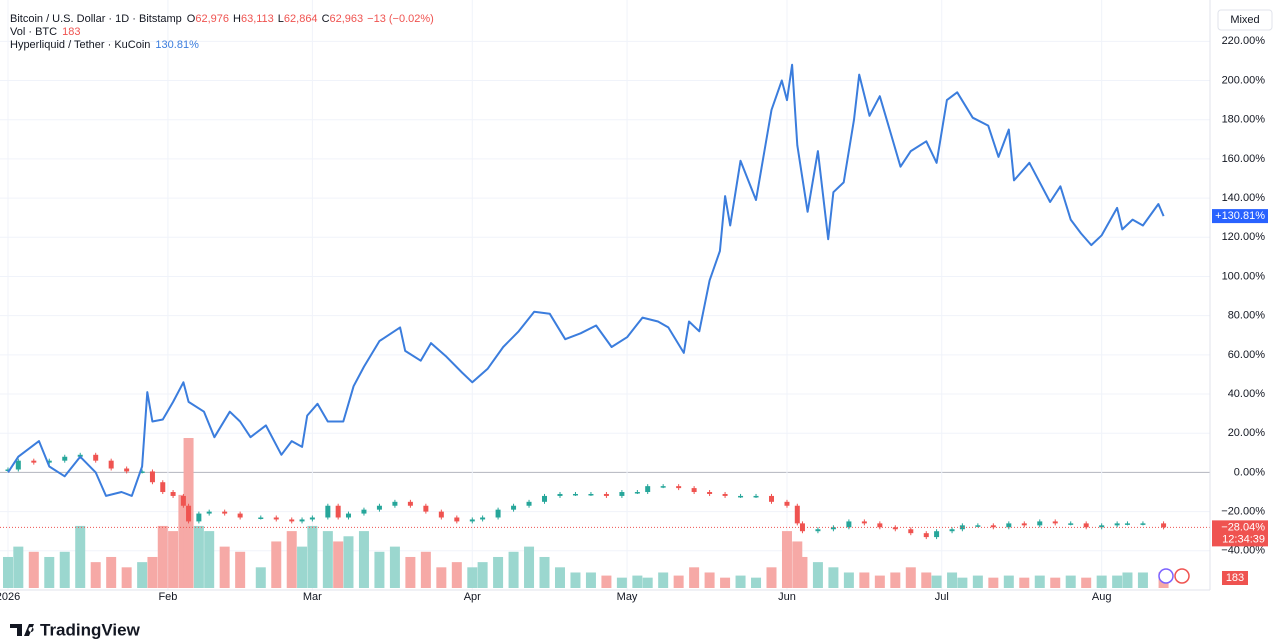  What do you see at coordinates (1182, 576) in the screenshot?
I see `event-icon` at bounding box center [1182, 576].